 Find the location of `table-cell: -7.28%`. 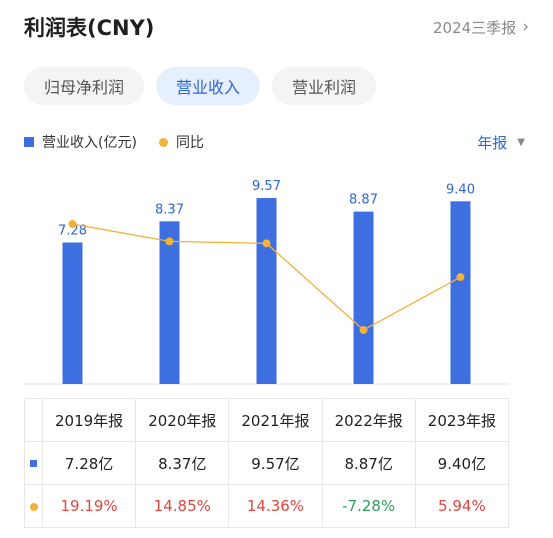

table-cell: -7.28% is located at coordinates (368, 506).